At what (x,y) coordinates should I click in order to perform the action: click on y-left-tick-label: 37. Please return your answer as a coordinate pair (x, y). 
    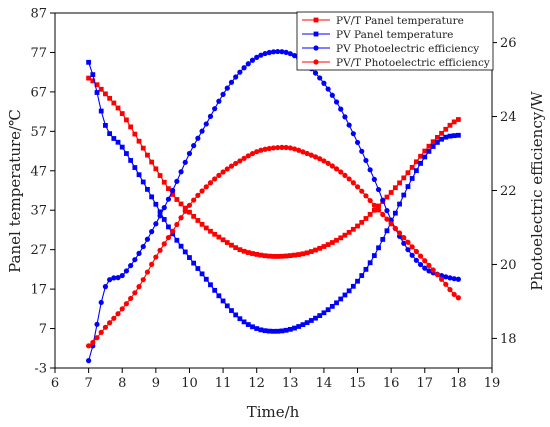
    Looking at the image, I should click on (38, 211).